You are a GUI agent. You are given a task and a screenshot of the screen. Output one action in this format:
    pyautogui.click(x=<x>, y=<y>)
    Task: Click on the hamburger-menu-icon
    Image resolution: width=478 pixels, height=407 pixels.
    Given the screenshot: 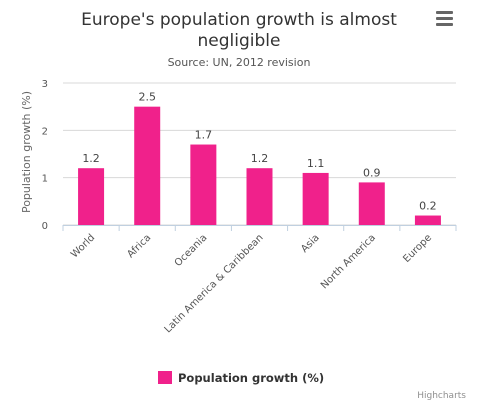 What is the action you would take?
    pyautogui.click(x=444, y=18)
    